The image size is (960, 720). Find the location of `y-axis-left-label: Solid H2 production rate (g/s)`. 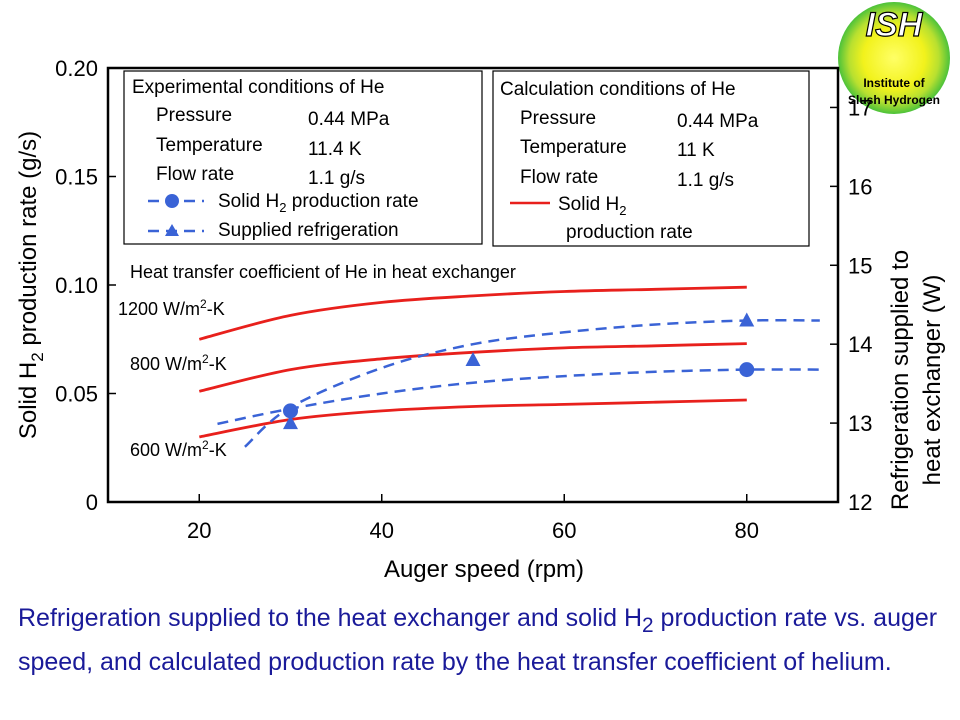

y-axis-left-label: Solid H2 production rate (g/s) is located at coordinates (31, 285).